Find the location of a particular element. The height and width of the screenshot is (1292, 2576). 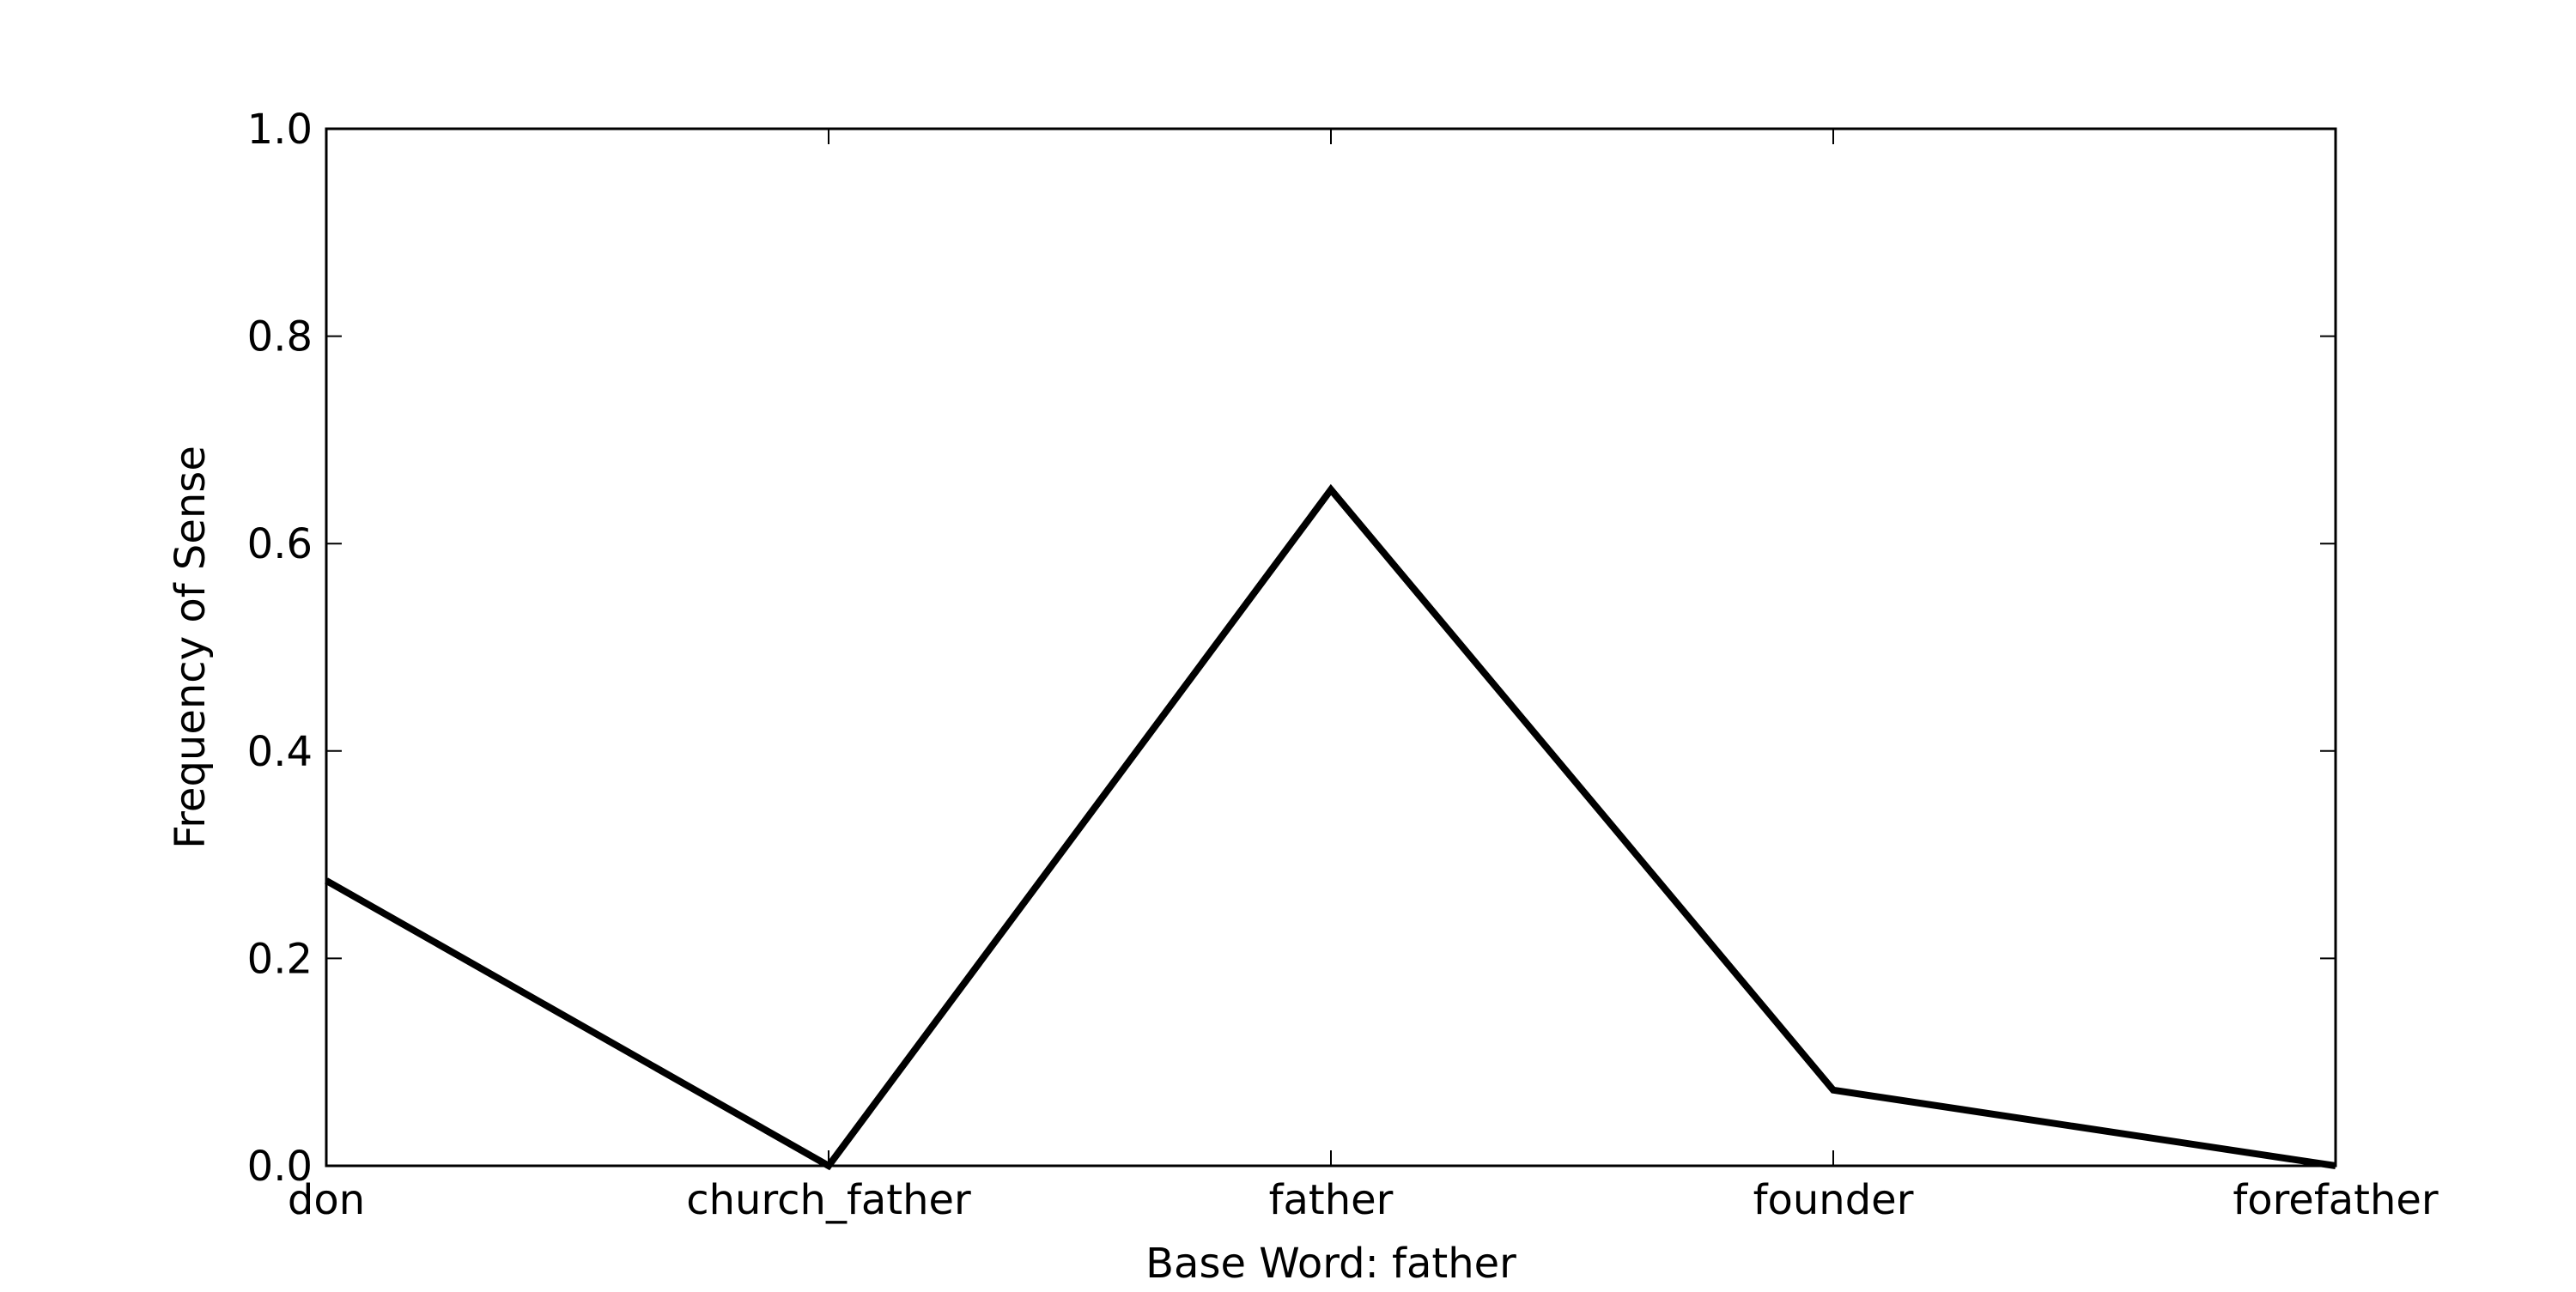

x-tick-label: founder is located at coordinates (1834, 1200).